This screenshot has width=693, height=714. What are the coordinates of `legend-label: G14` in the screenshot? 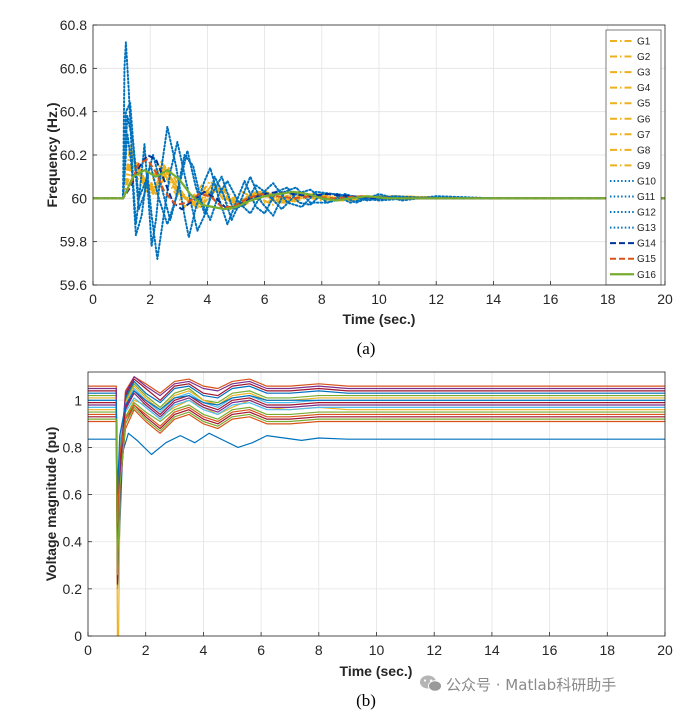 It's located at (646, 244).